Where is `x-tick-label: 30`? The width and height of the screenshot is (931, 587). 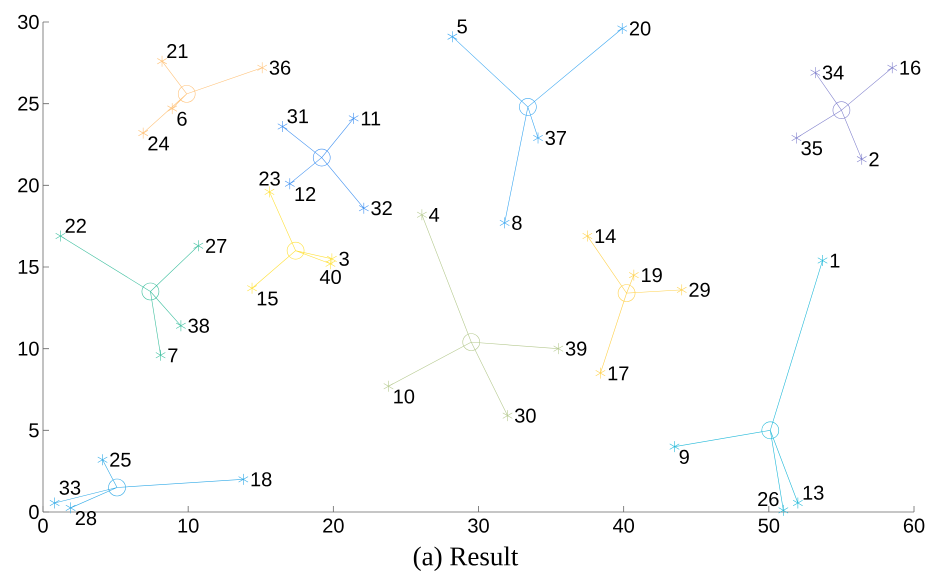 x-tick-label: 30 is located at coordinates (478, 525).